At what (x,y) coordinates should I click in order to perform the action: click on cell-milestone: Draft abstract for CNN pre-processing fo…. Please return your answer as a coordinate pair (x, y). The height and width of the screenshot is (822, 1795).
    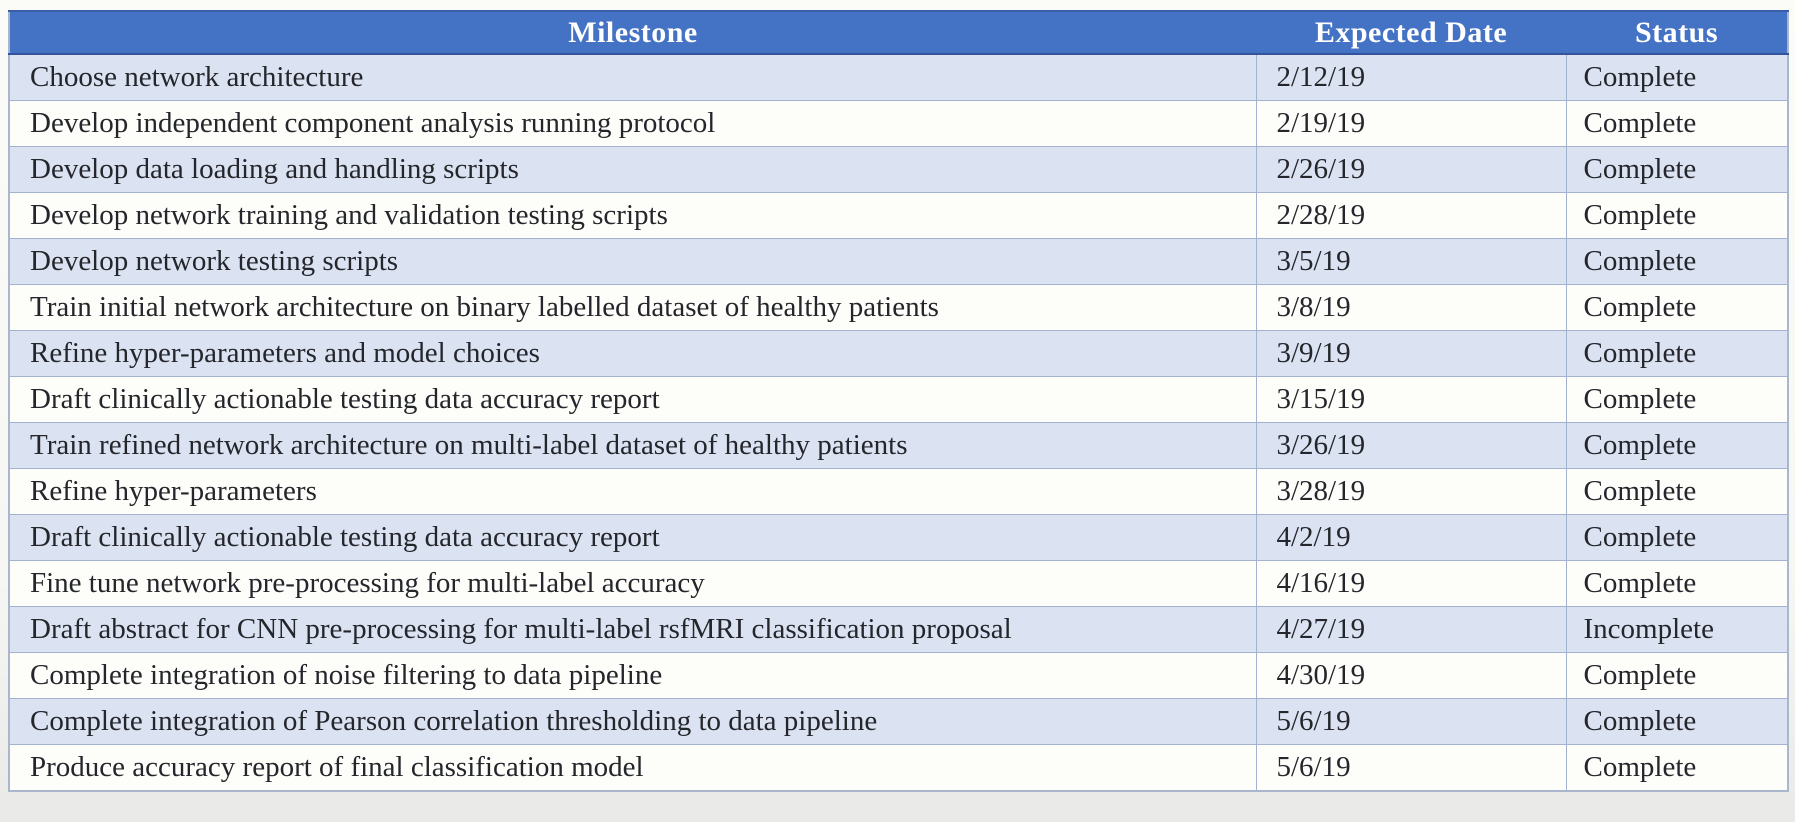
    Looking at the image, I should click on (632, 629).